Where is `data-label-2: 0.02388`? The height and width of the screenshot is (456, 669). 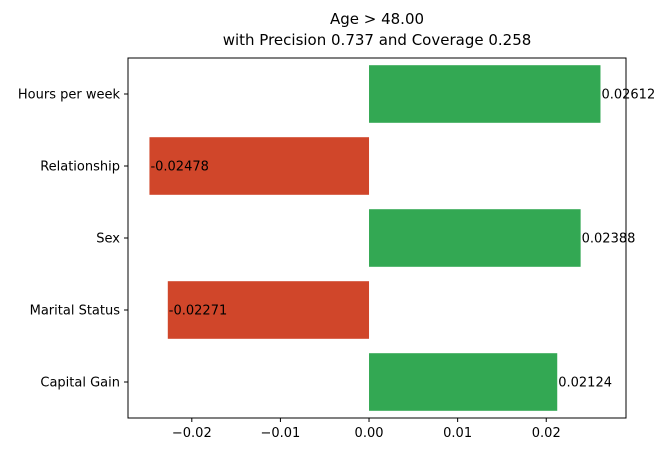 data-label-2: 0.02388 is located at coordinates (609, 239).